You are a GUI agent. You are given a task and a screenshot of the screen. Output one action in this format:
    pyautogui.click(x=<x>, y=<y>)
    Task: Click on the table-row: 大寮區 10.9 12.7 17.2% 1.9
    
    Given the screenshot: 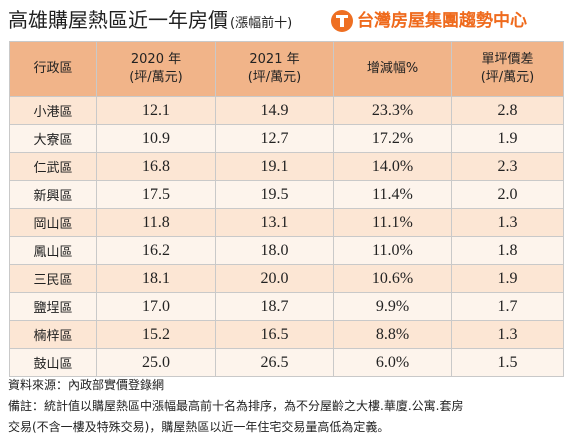 What is the action you would take?
    pyautogui.click(x=286, y=138)
    